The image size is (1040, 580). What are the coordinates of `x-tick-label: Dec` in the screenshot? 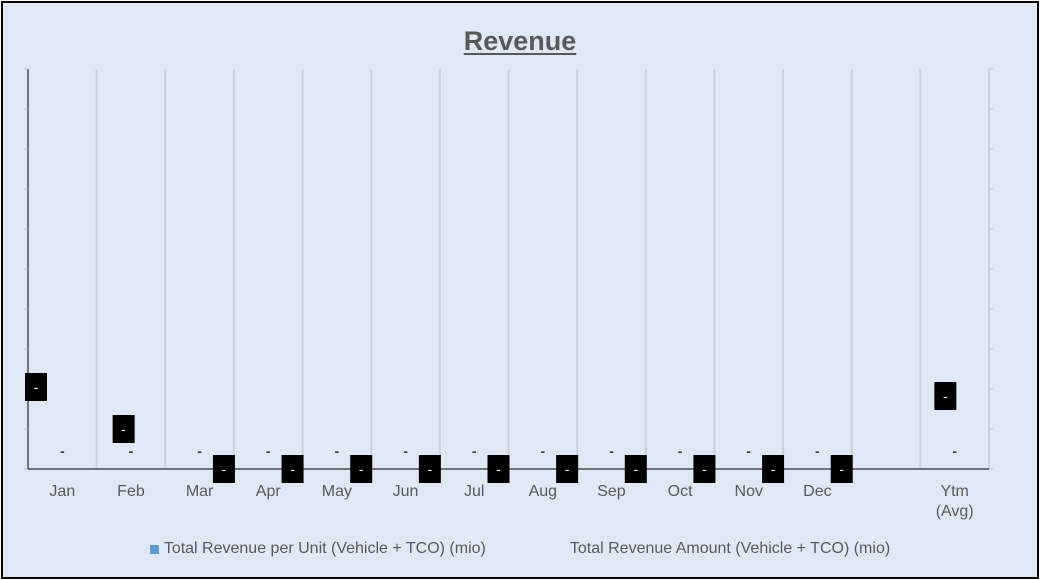 It's located at (817, 491).